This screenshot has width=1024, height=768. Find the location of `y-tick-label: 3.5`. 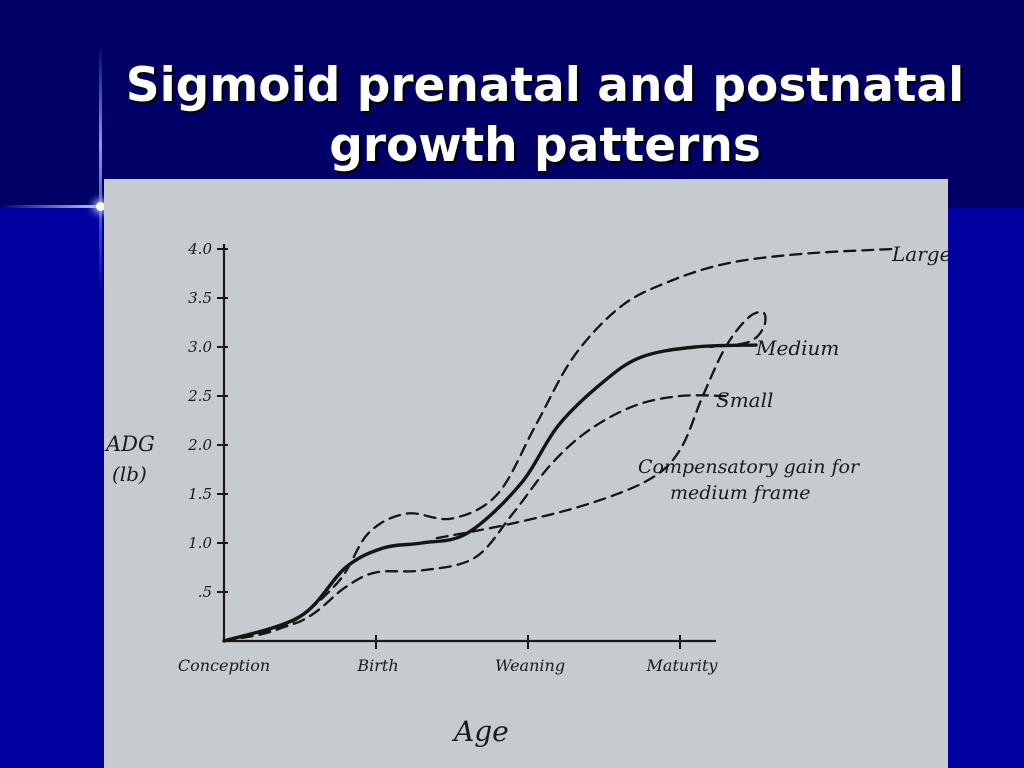

y-tick-label: 3.5 is located at coordinates (200, 298).